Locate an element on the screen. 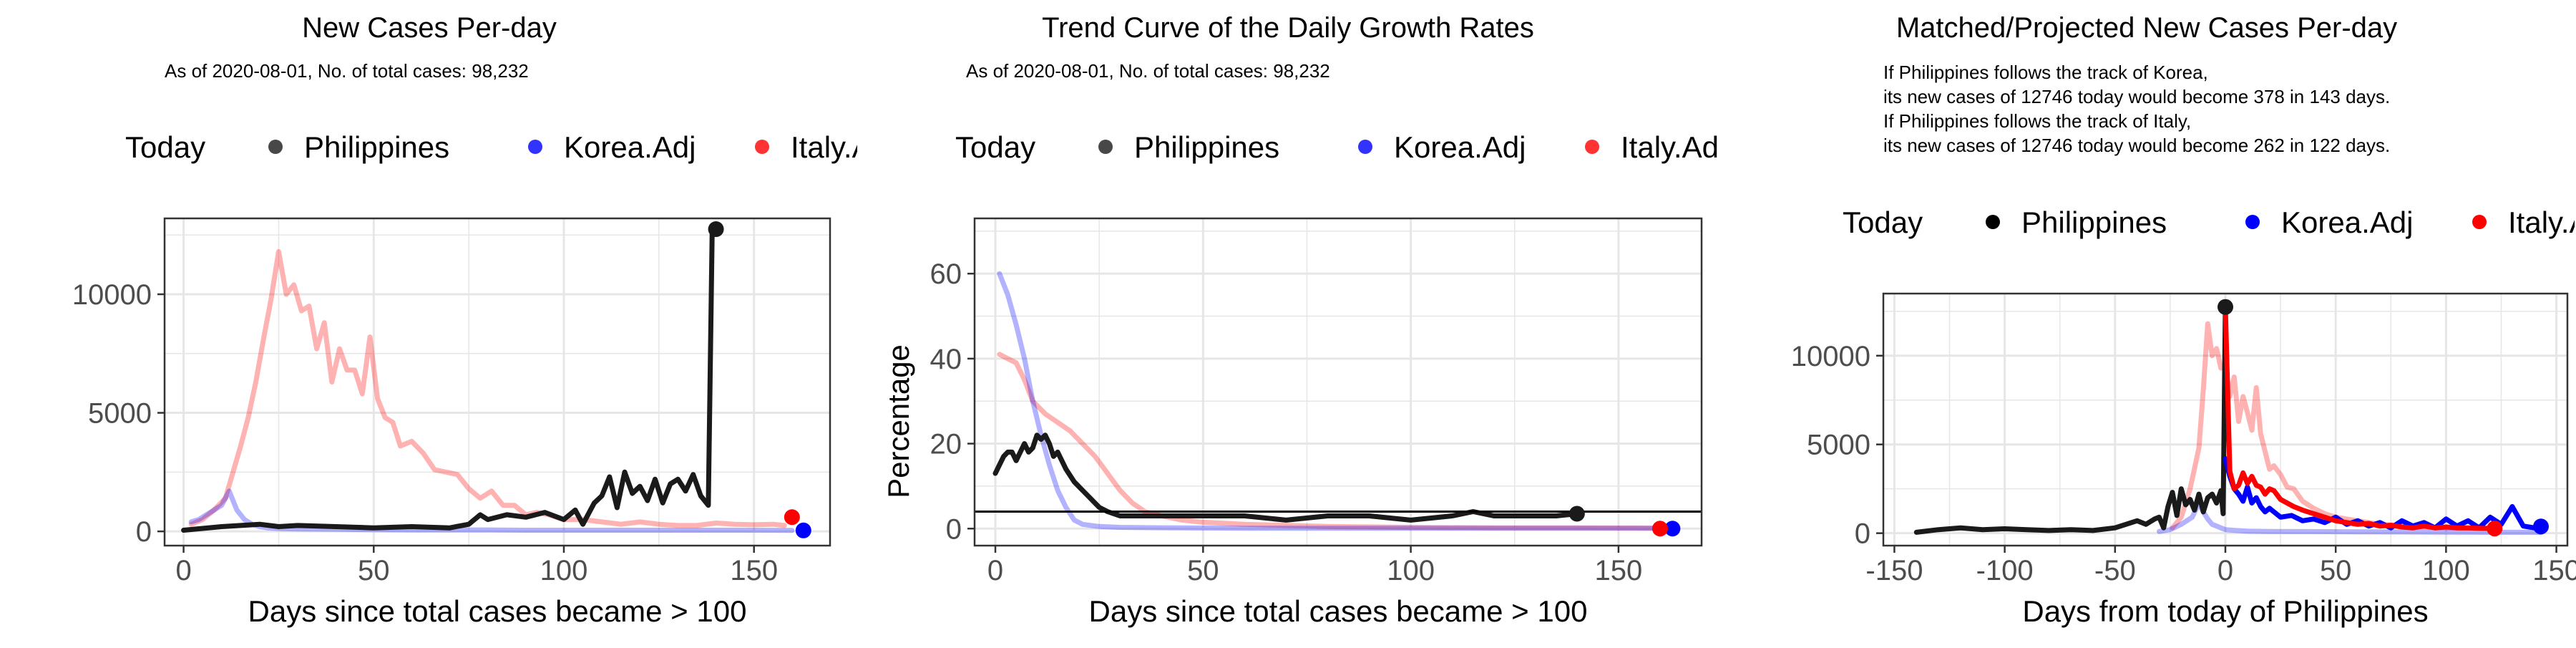 The image size is (2576, 648). x-tick-label: -50 is located at coordinates (2115, 571).